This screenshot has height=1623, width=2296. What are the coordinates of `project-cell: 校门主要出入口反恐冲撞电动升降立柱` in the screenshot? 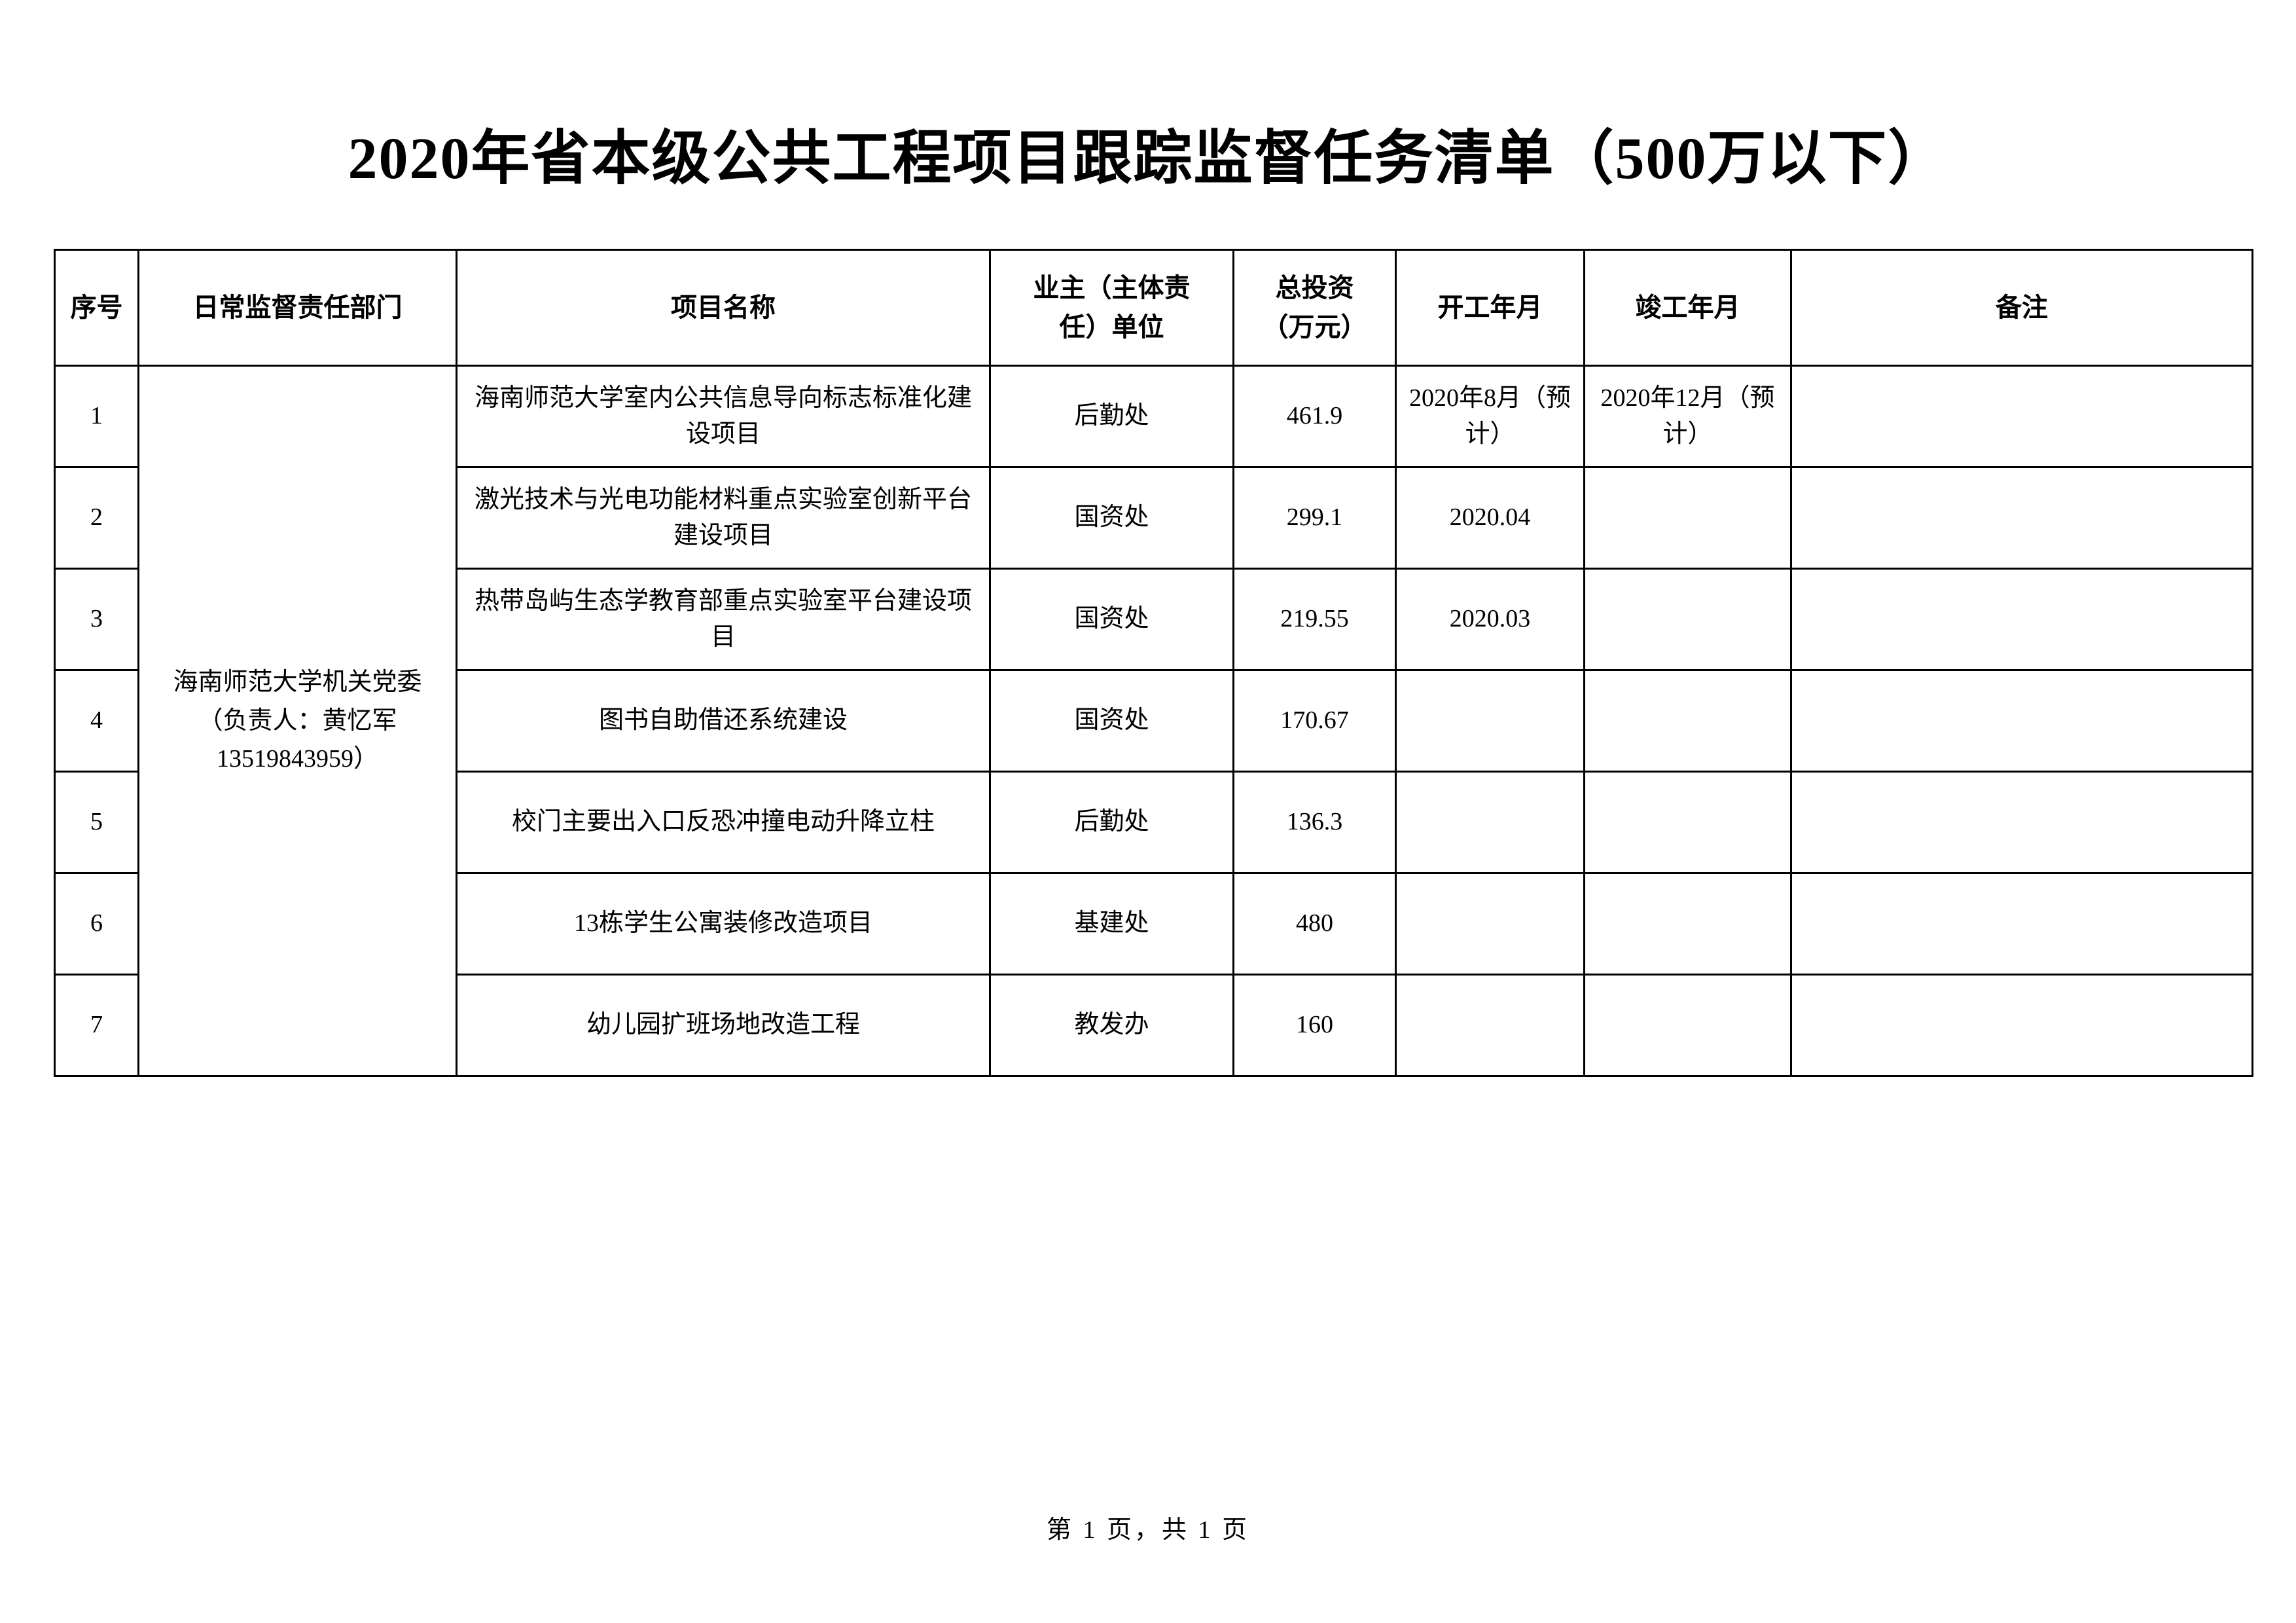 It's located at (723, 822).